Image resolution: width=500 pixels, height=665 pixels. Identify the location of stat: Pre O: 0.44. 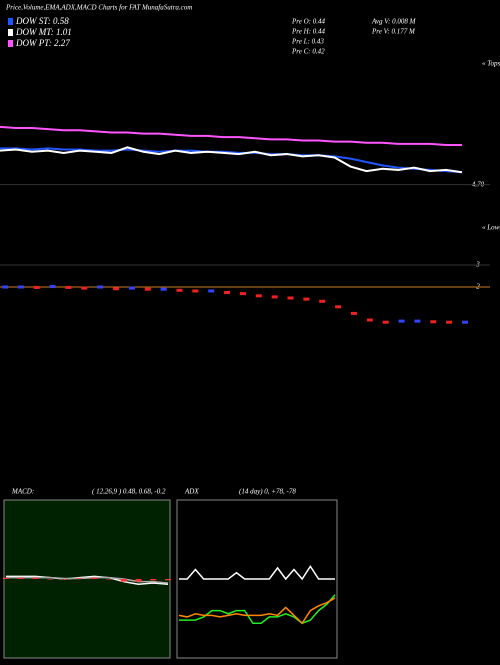
(308, 22).